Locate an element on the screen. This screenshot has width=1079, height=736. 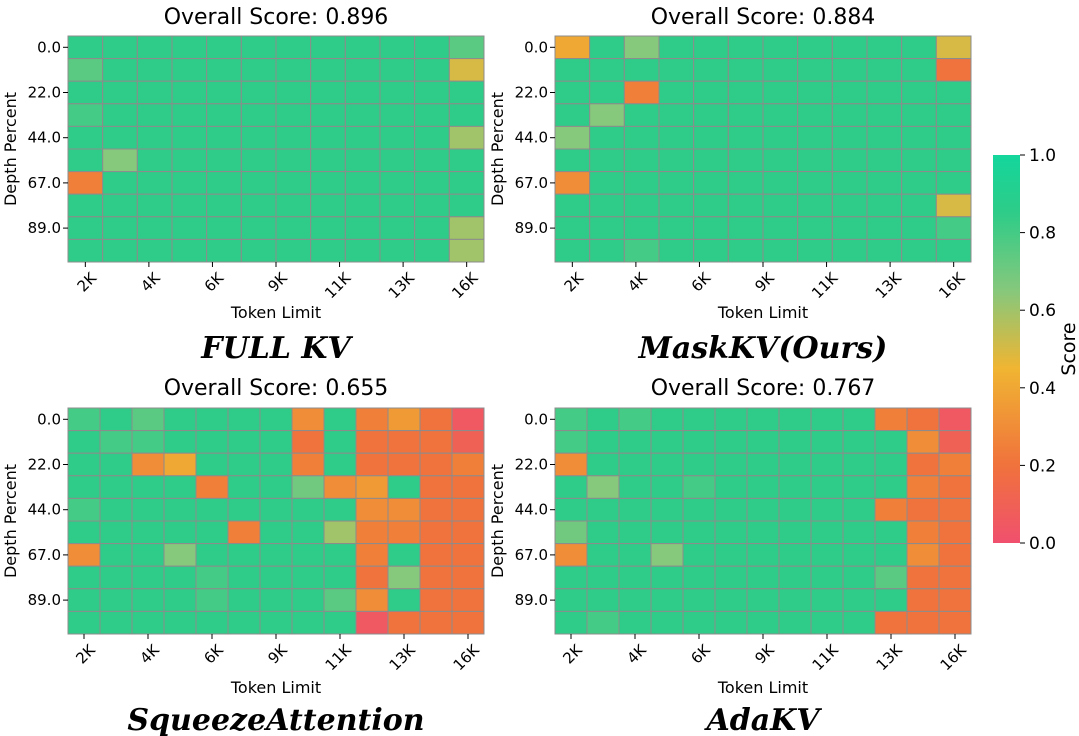
x-tick-label: 6K is located at coordinates (213, 653).